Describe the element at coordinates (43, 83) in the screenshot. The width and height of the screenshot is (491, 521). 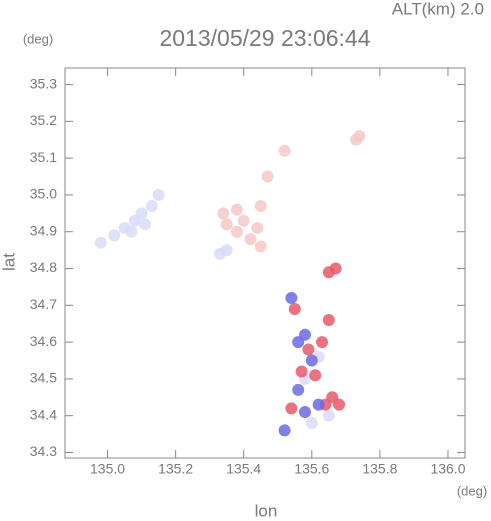
I see `y-tick-label: 35.3` at that location.